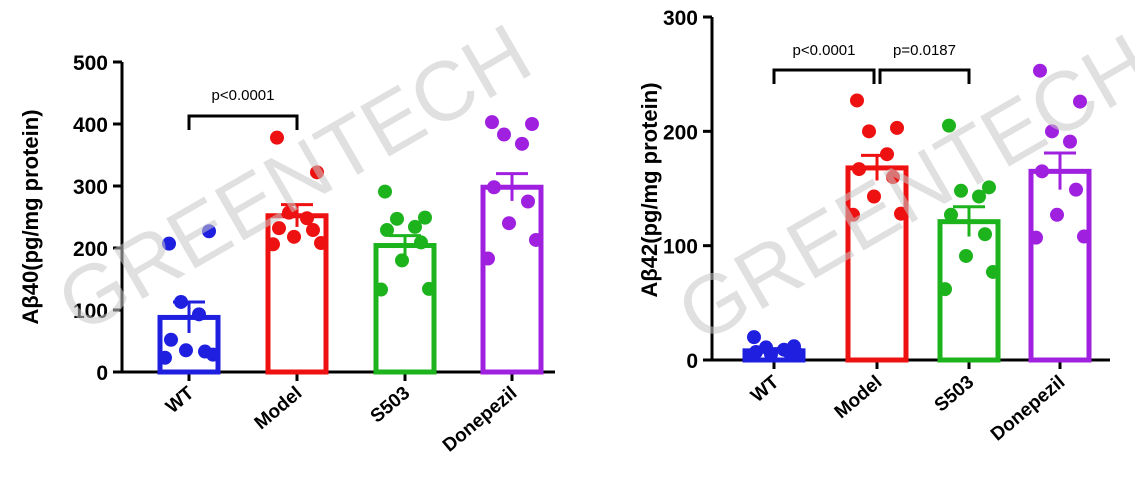 Image resolution: width=1135 pixels, height=485 pixels. Describe the element at coordinates (90, 125) in the screenshot. I see `y-tick-label: 400` at that location.